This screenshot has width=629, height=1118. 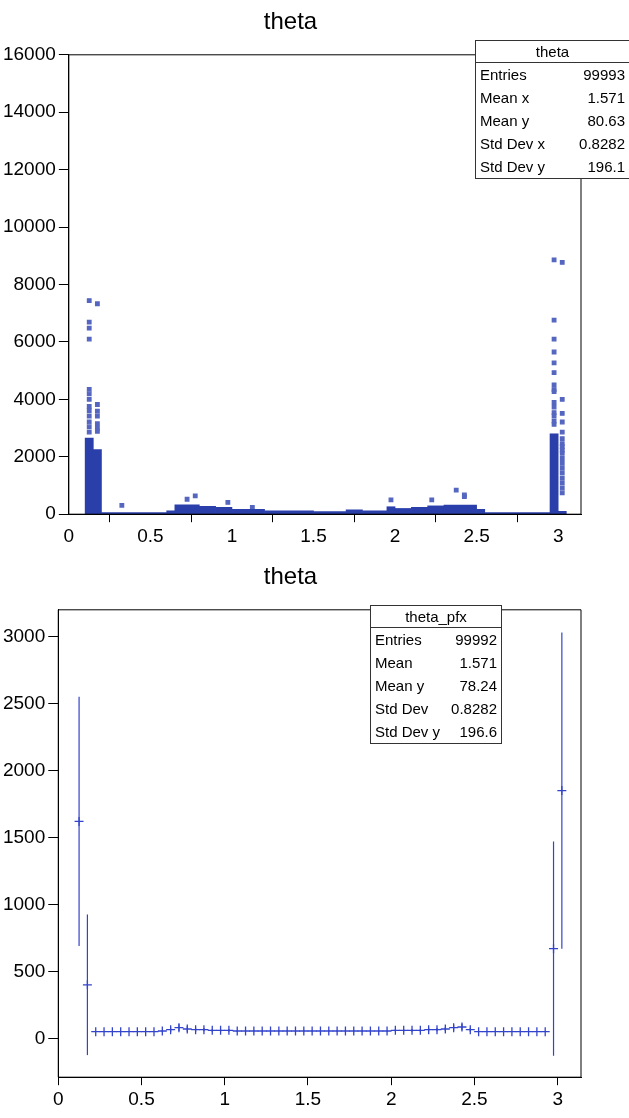 I want to click on text: Entries 99993, so click(x=552, y=74).